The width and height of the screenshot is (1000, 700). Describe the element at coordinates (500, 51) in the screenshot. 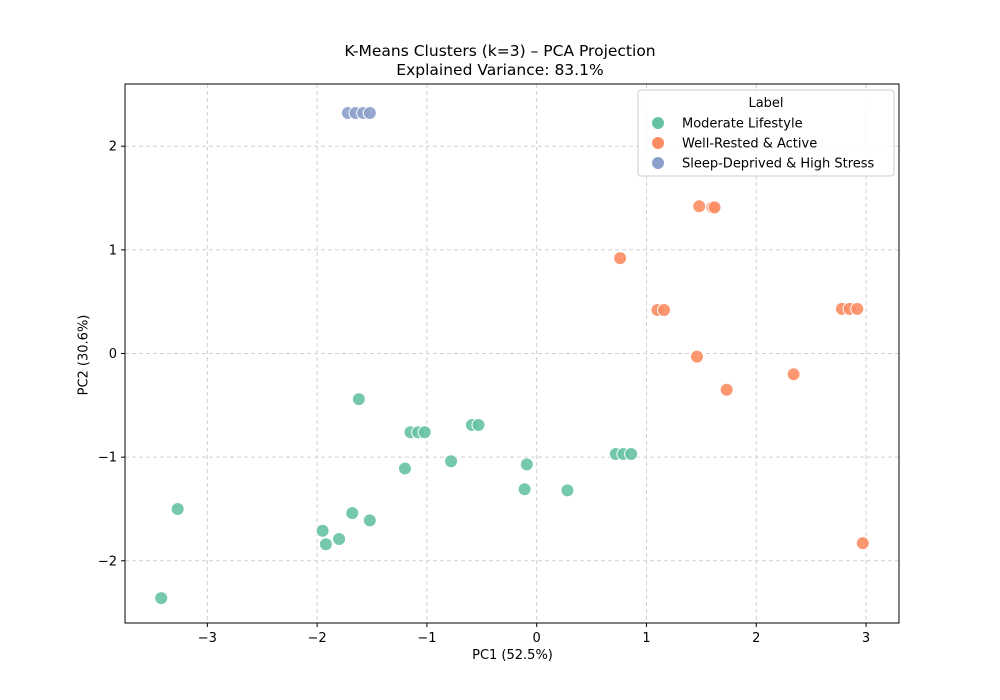

I see `chart-title: K-Means Clusters (k=3) – PCA Projection` at that location.